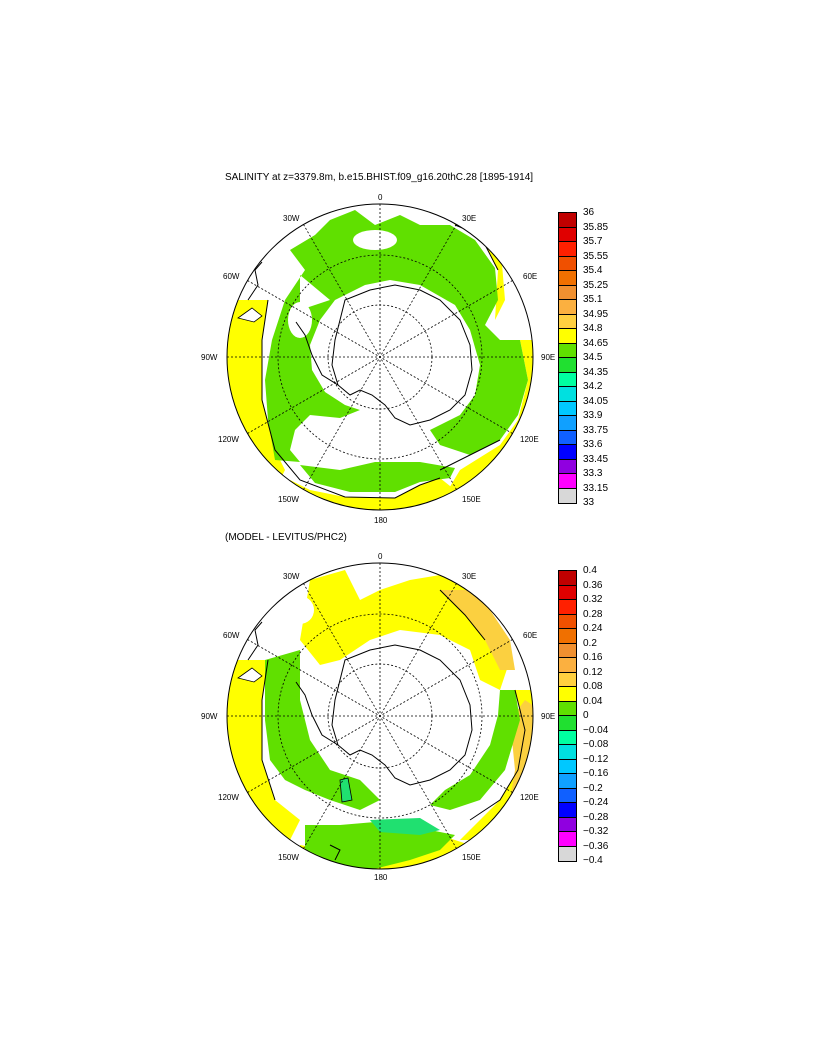  What do you see at coordinates (405, 826) in the screenshot?
I see `anomaly-cyan-patch` at bounding box center [405, 826].